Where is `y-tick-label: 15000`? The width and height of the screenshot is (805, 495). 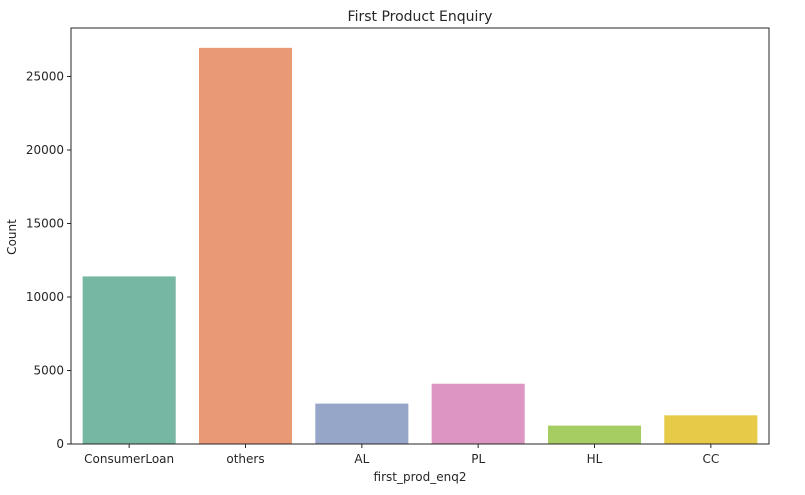
y-tick-label: 15000 is located at coordinates (45, 224).